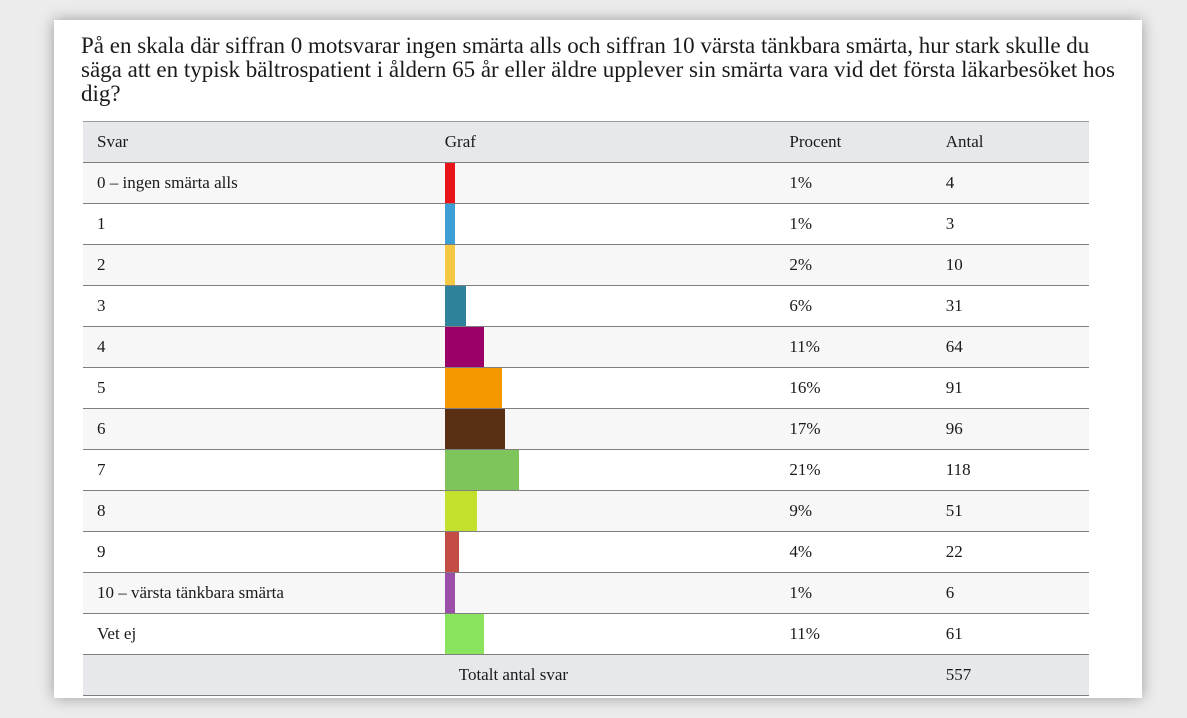  Describe the element at coordinates (617, 675) in the screenshot. I see `total-label: Totalt antal svar` at that location.